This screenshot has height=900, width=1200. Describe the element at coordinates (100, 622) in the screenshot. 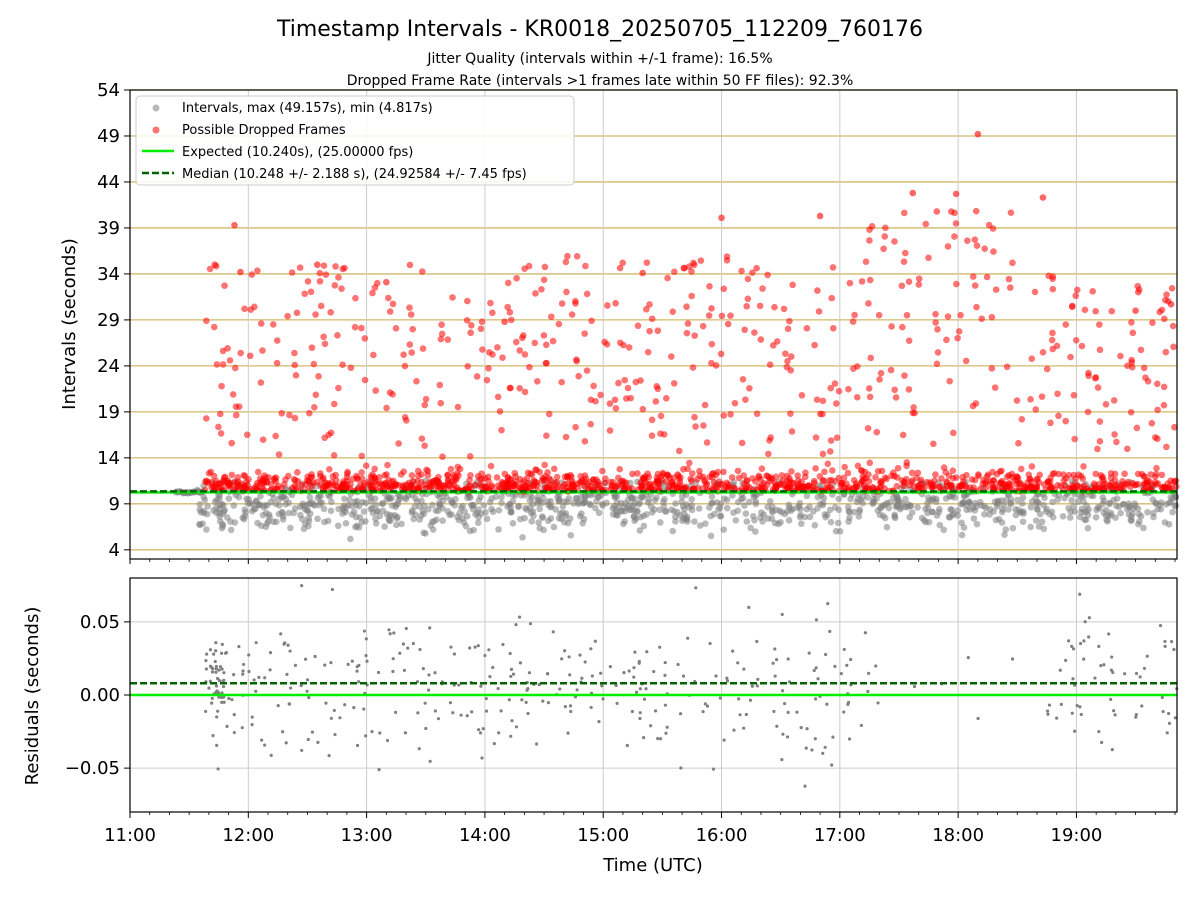

I see `residuals-y-tick-label: 0.05` at that location.